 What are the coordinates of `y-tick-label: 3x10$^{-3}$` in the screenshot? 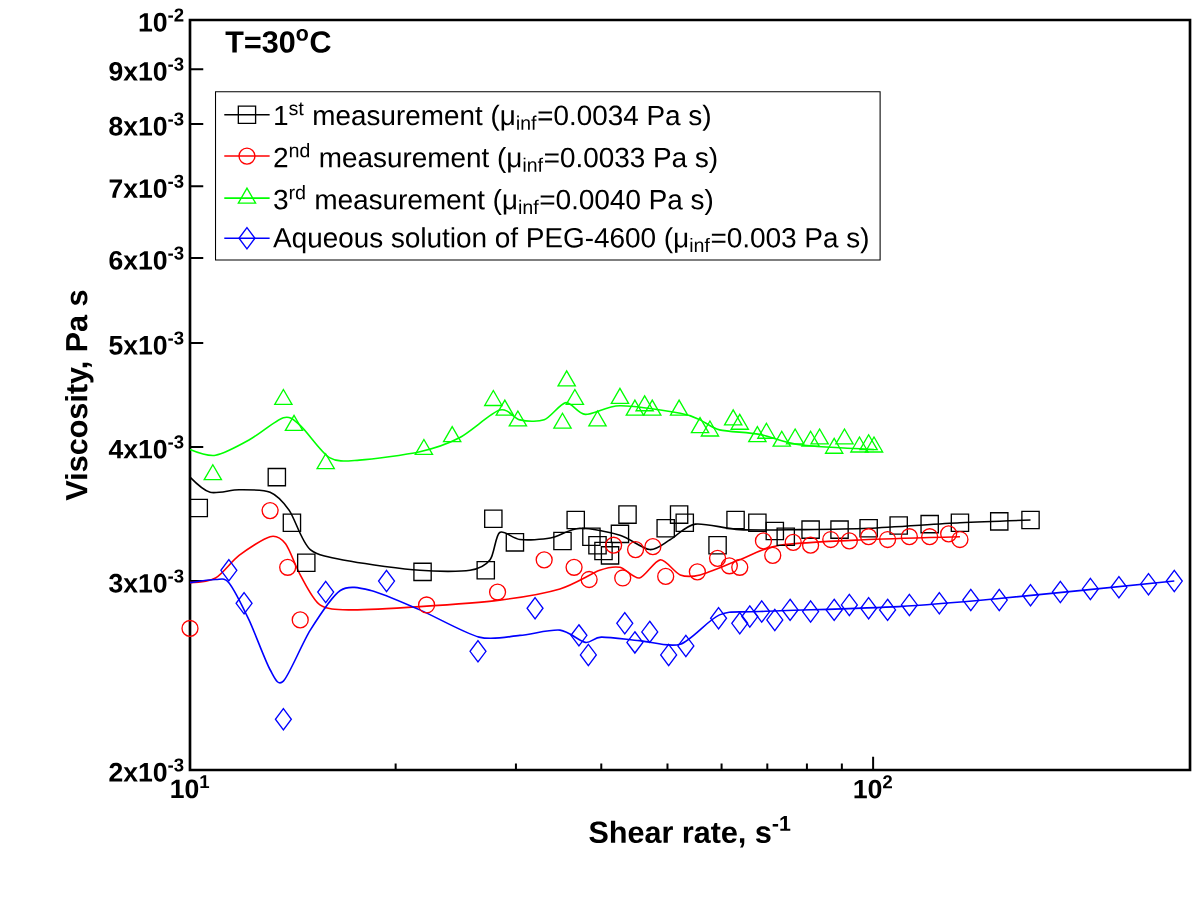 It's located at (146, 581).